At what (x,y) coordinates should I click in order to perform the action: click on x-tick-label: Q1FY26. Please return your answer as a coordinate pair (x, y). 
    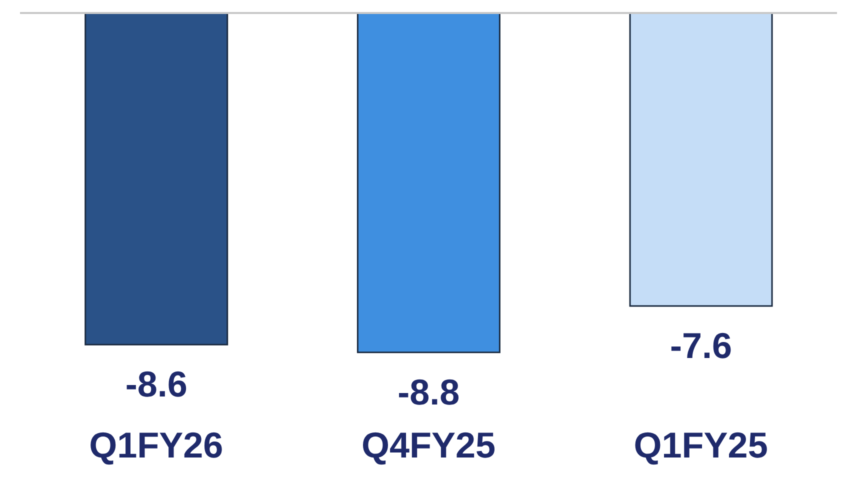
    Looking at the image, I should click on (156, 445).